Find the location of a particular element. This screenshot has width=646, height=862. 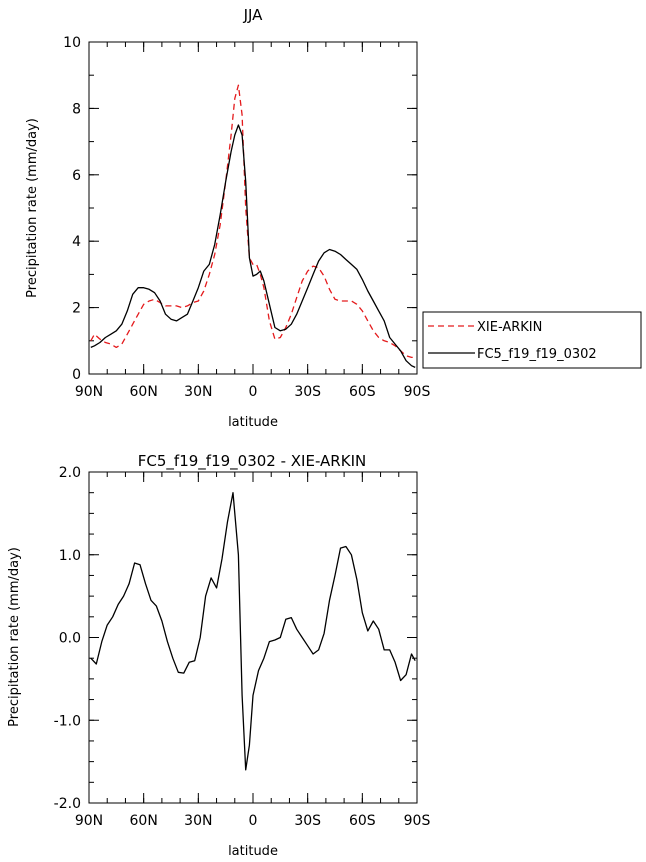

bottom-x-tick-label: 90S is located at coordinates (417, 821).